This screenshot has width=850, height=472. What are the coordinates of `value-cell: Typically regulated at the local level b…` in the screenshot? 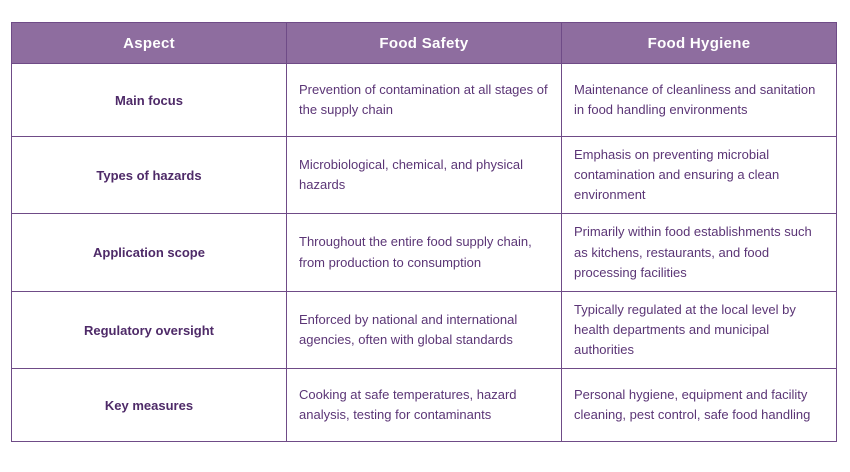 It's located at (699, 330).